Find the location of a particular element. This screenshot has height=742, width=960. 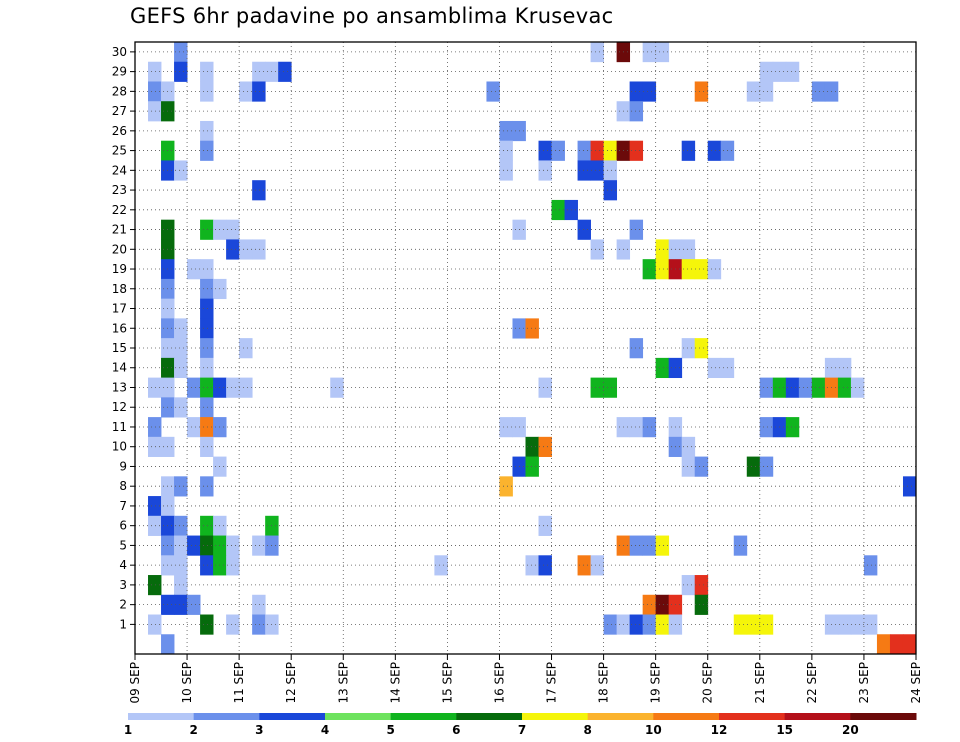

colorbar-label: 2 is located at coordinates (193, 730).